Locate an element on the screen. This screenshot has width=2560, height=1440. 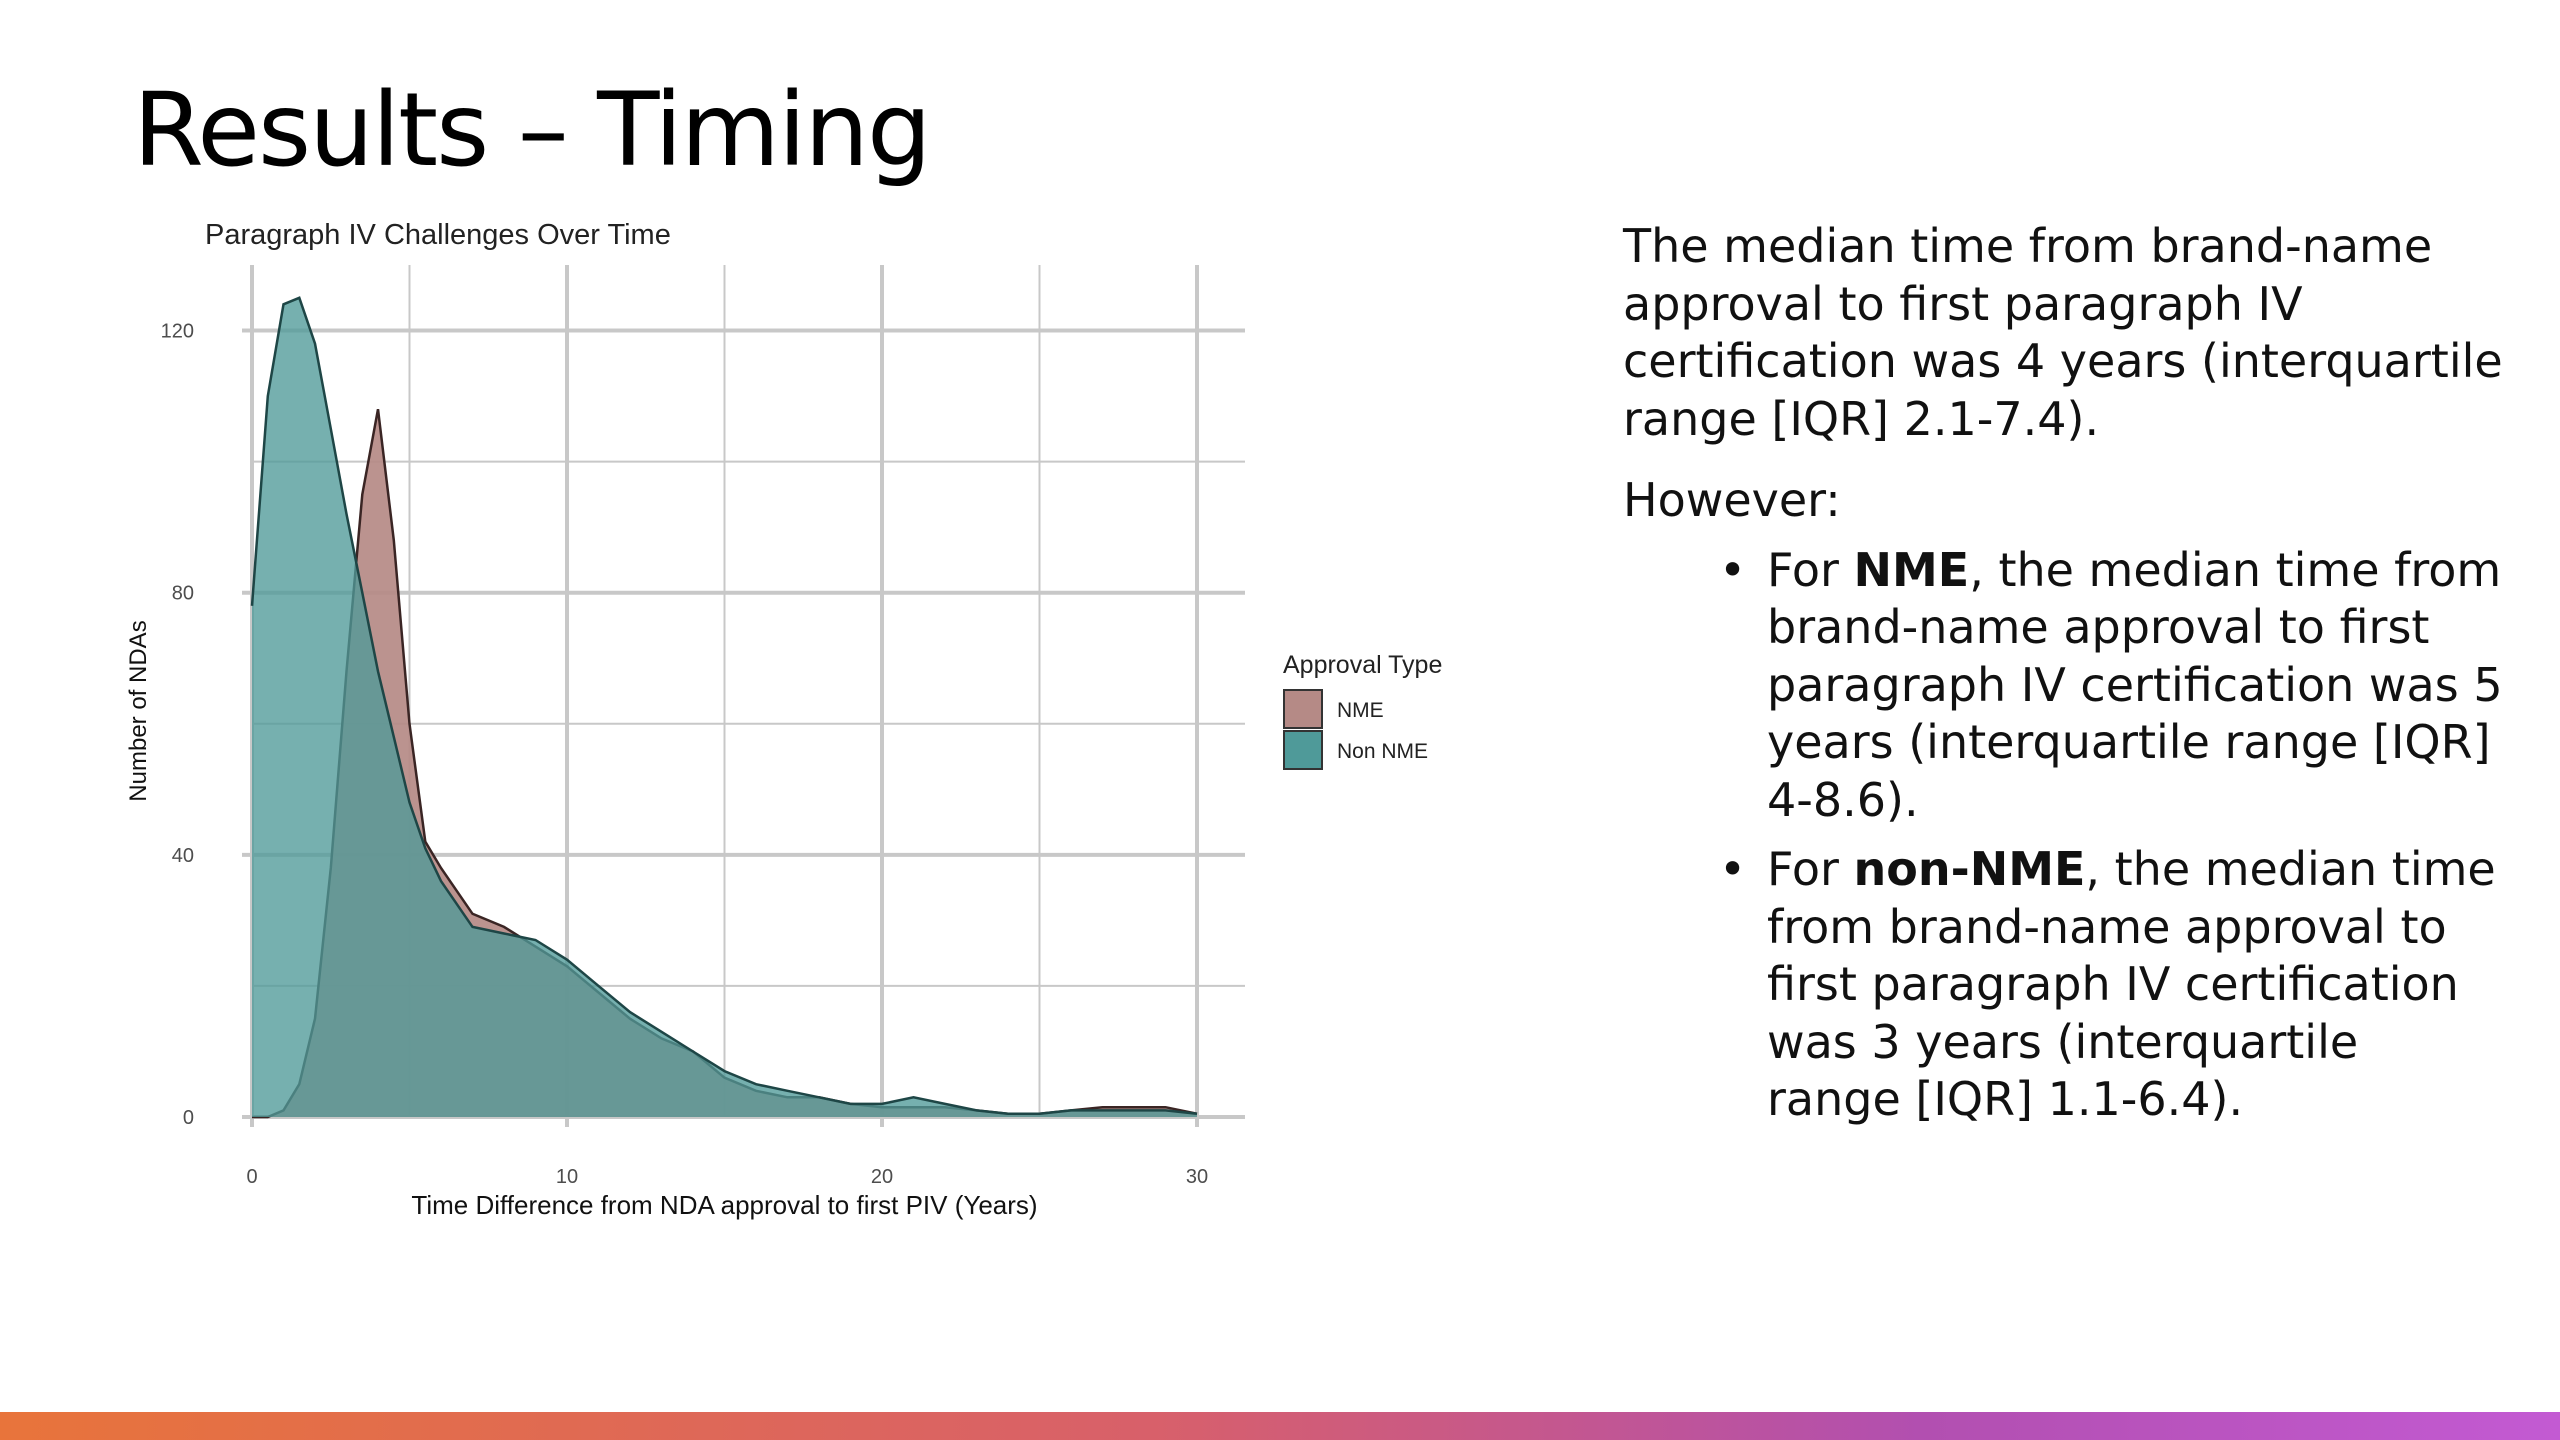
legend-title: Approval Type is located at coordinates (1362, 665).